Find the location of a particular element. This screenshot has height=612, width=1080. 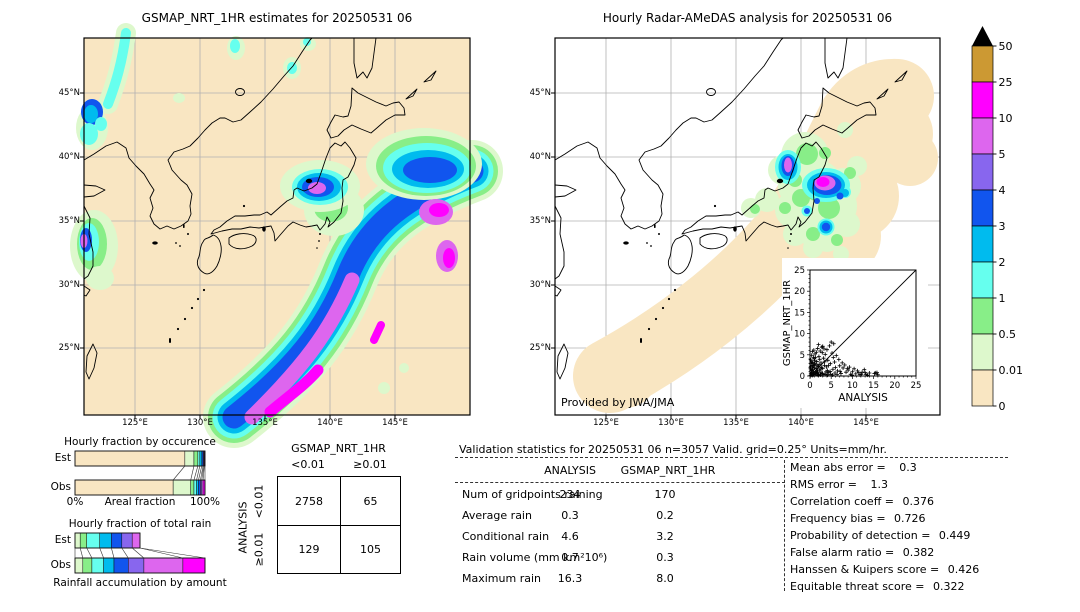

lon-tick-label: 135°E is located at coordinates (736, 423).